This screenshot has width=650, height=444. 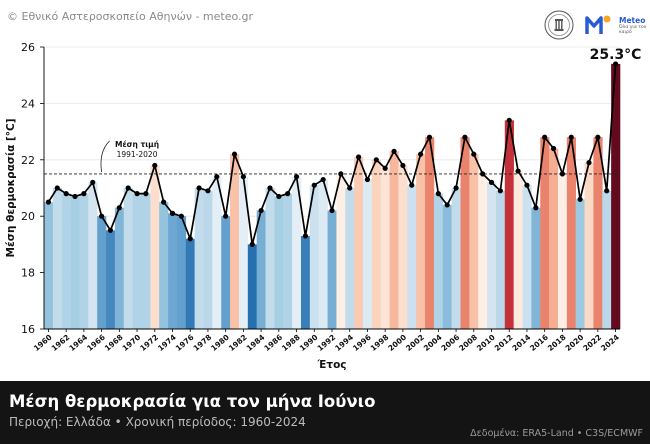 I want to click on x-tick-label: 1974, so click(x=167, y=343).